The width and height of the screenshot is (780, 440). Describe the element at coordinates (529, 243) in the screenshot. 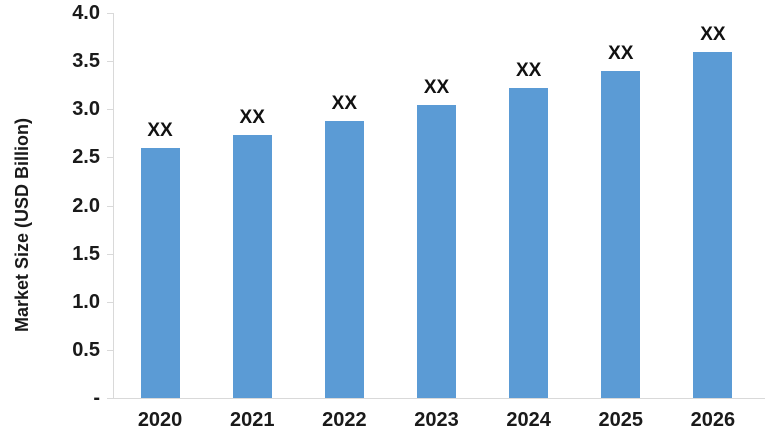

I see `bar-2024` at that location.